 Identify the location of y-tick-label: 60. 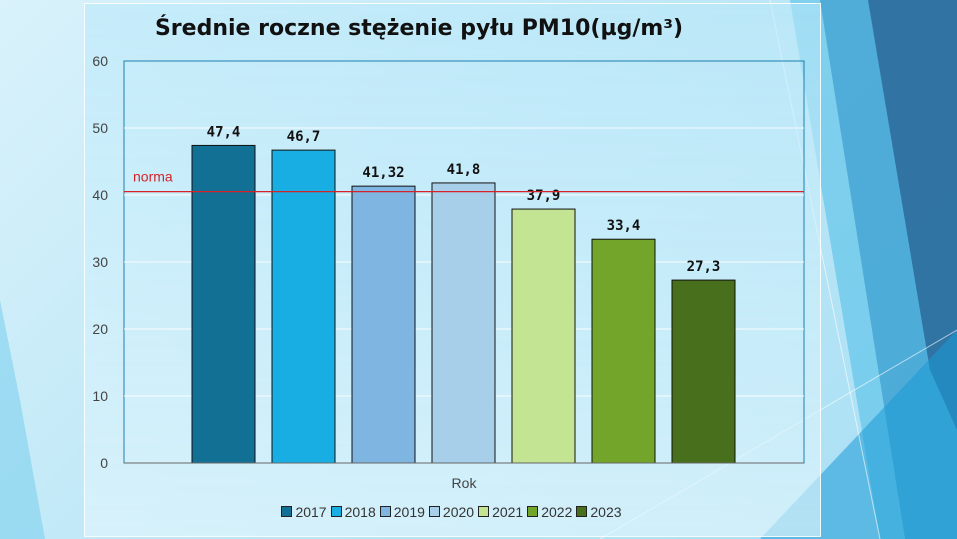
(100, 61).